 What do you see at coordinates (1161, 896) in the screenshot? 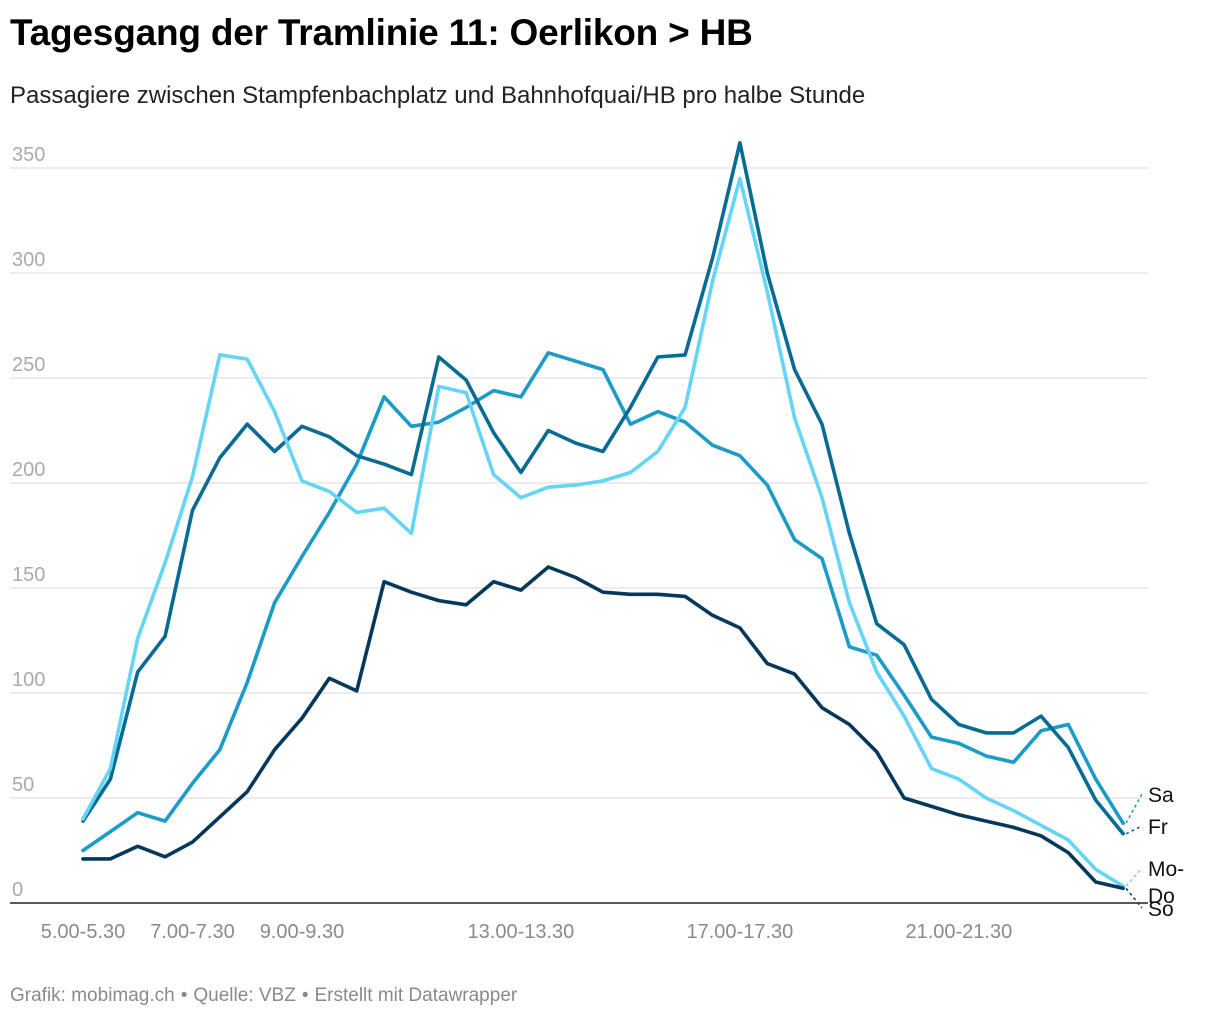
I see `series-label: Do` at bounding box center [1161, 896].